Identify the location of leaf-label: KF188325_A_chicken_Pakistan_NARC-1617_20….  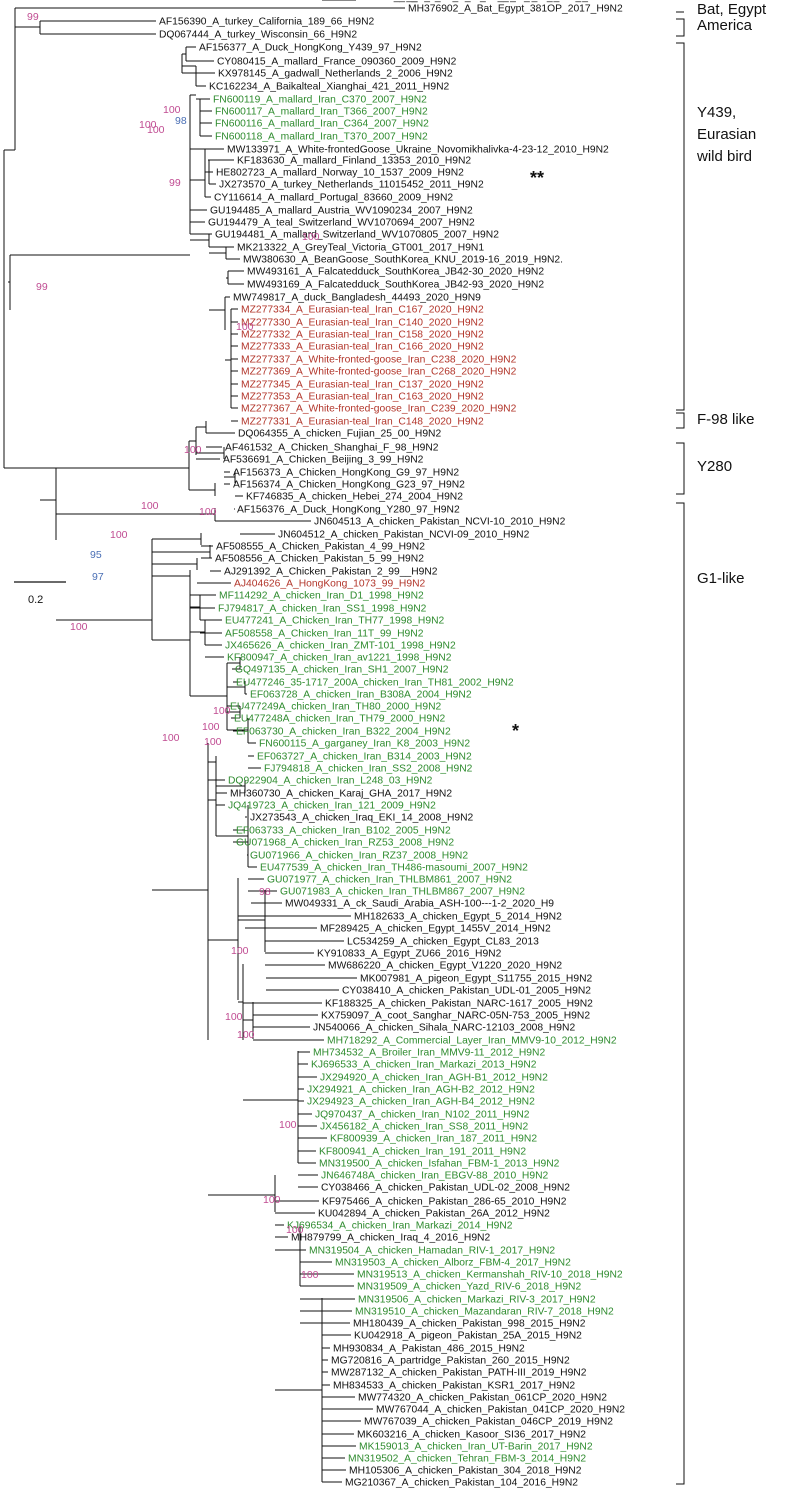
(459, 1004).